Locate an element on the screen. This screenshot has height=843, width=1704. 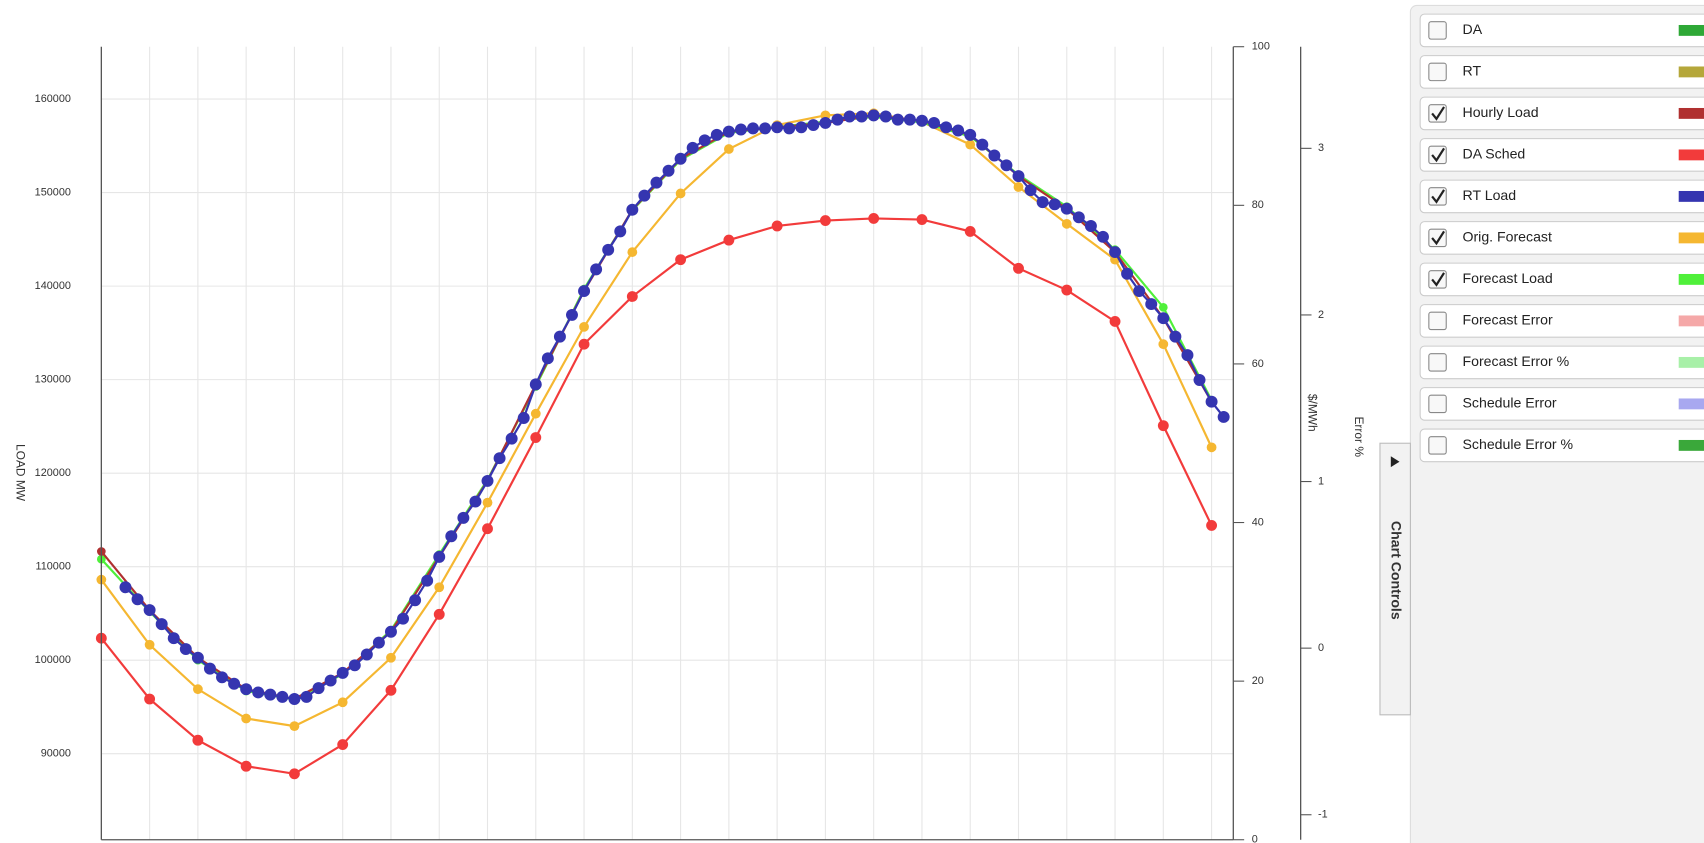
legend-label: RT is located at coordinates (1472, 71).